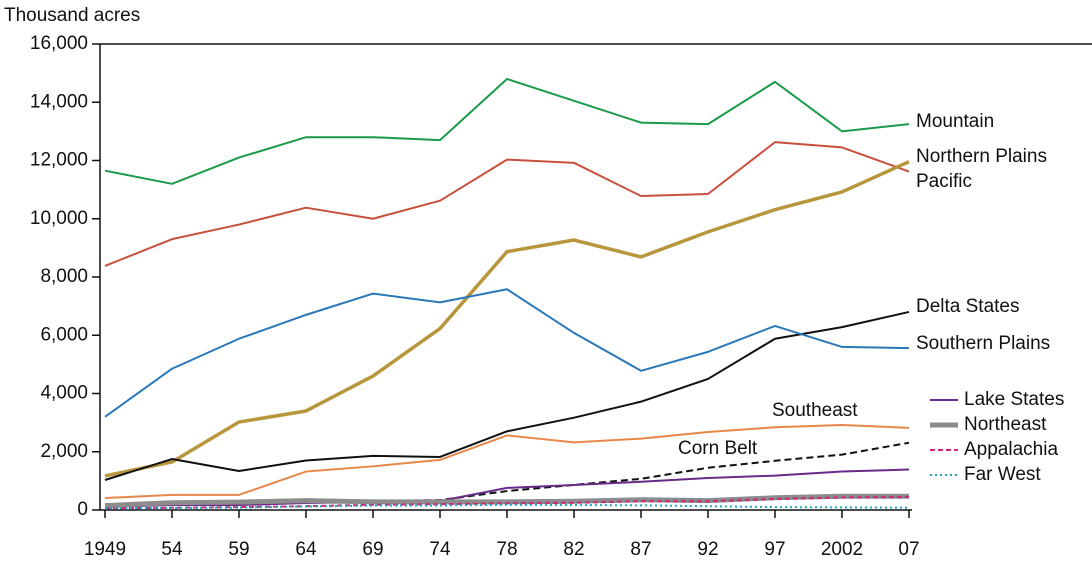 Image resolution: width=1092 pixels, height=561 pixels. What do you see at coordinates (172, 549) in the screenshot?
I see `x-tick-label: 54` at bounding box center [172, 549].